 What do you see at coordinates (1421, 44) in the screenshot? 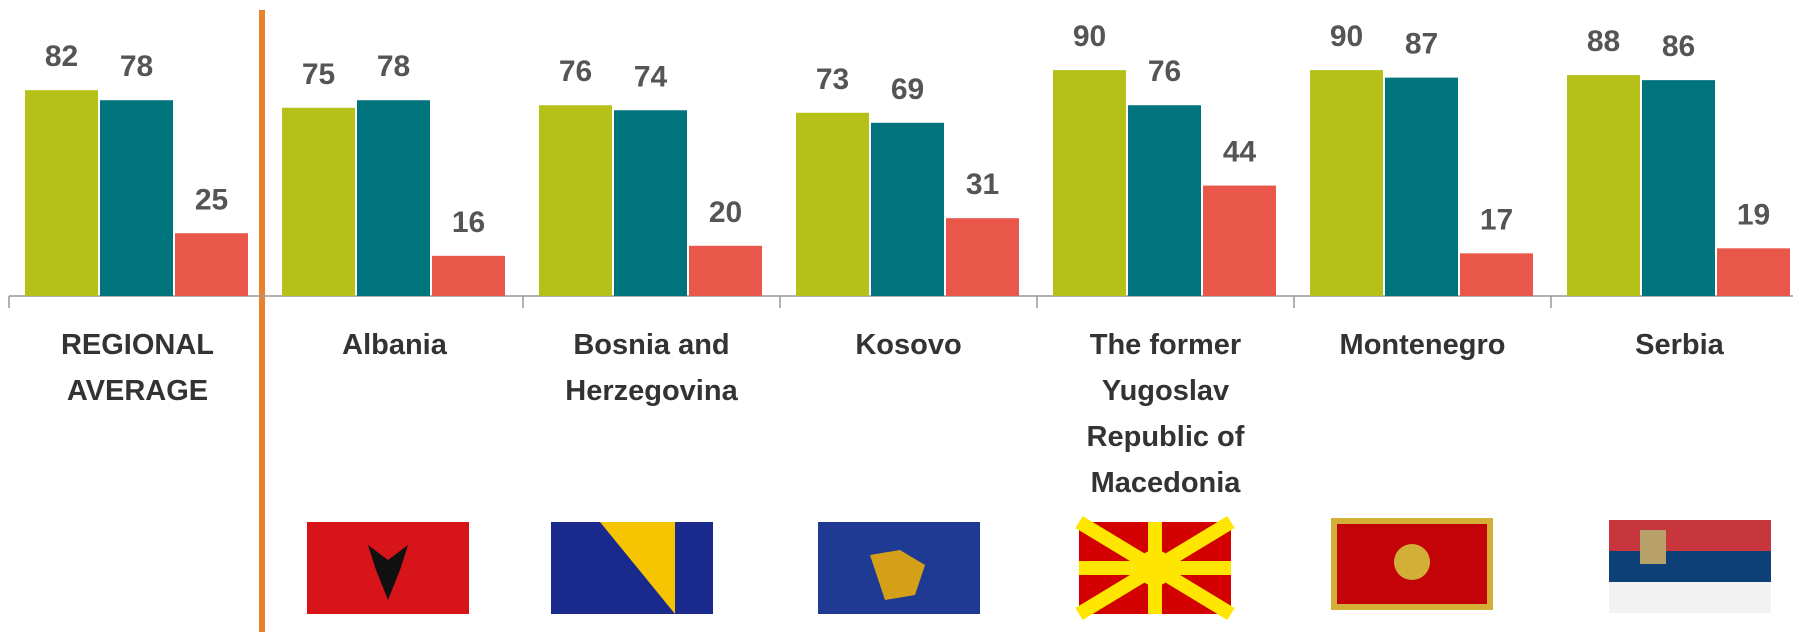
I see `value-label: 87` at bounding box center [1421, 44].